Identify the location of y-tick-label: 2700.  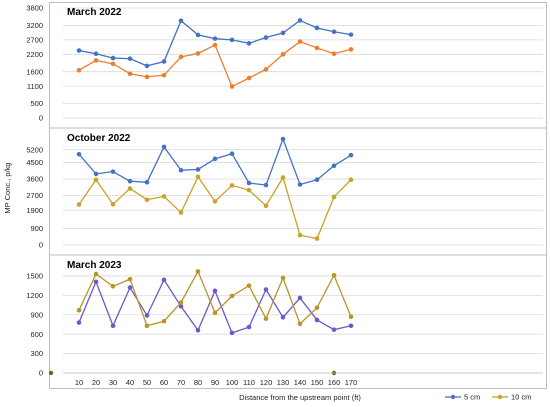
(34, 195).